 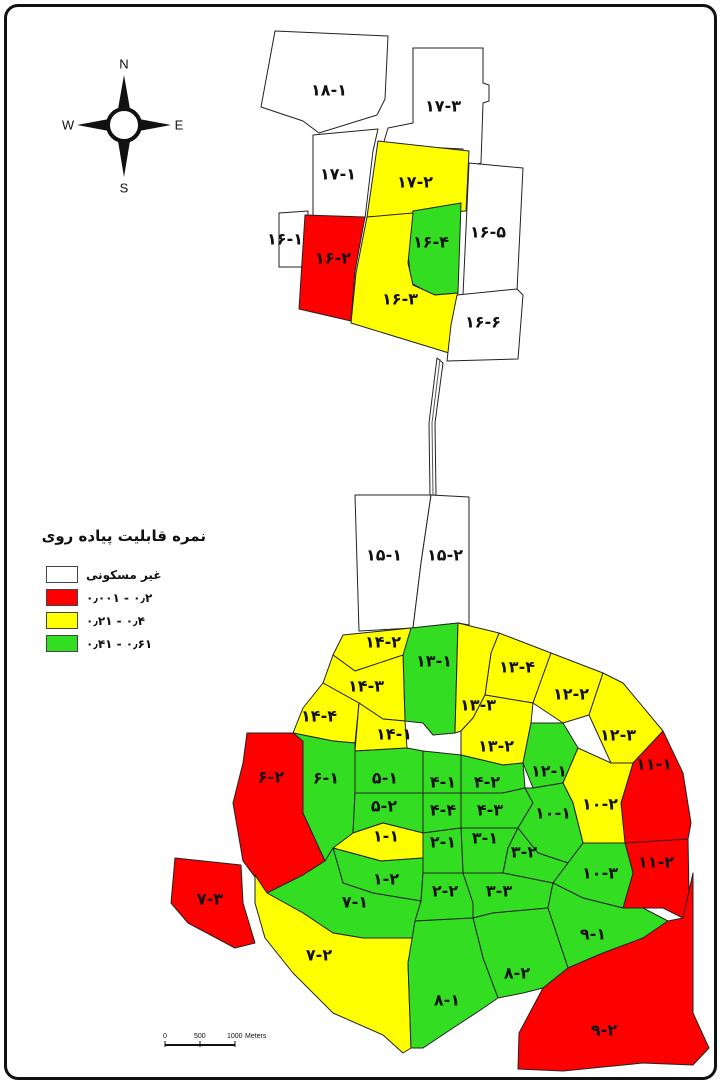 What do you see at coordinates (235, 1036) in the screenshot?
I see `scale-label-1000: 1000` at bounding box center [235, 1036].